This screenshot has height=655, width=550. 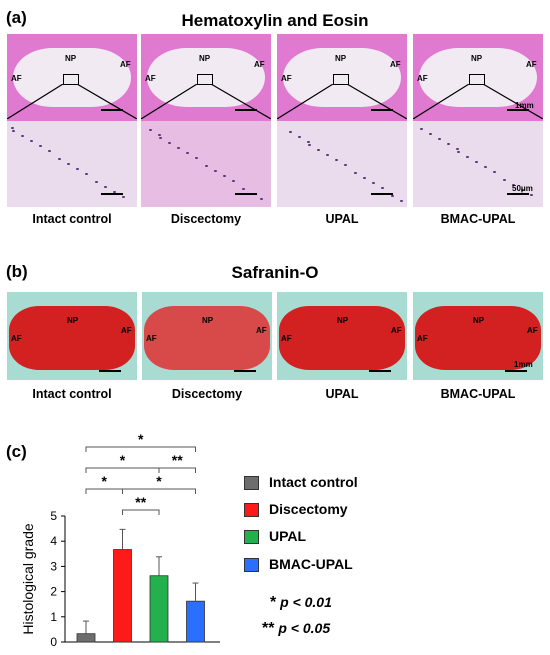 What do you see at coordinates (478, 394) in the screenshot?
I see `saf-caption: BMAC-UPAL` at bounding box center [478, 394].